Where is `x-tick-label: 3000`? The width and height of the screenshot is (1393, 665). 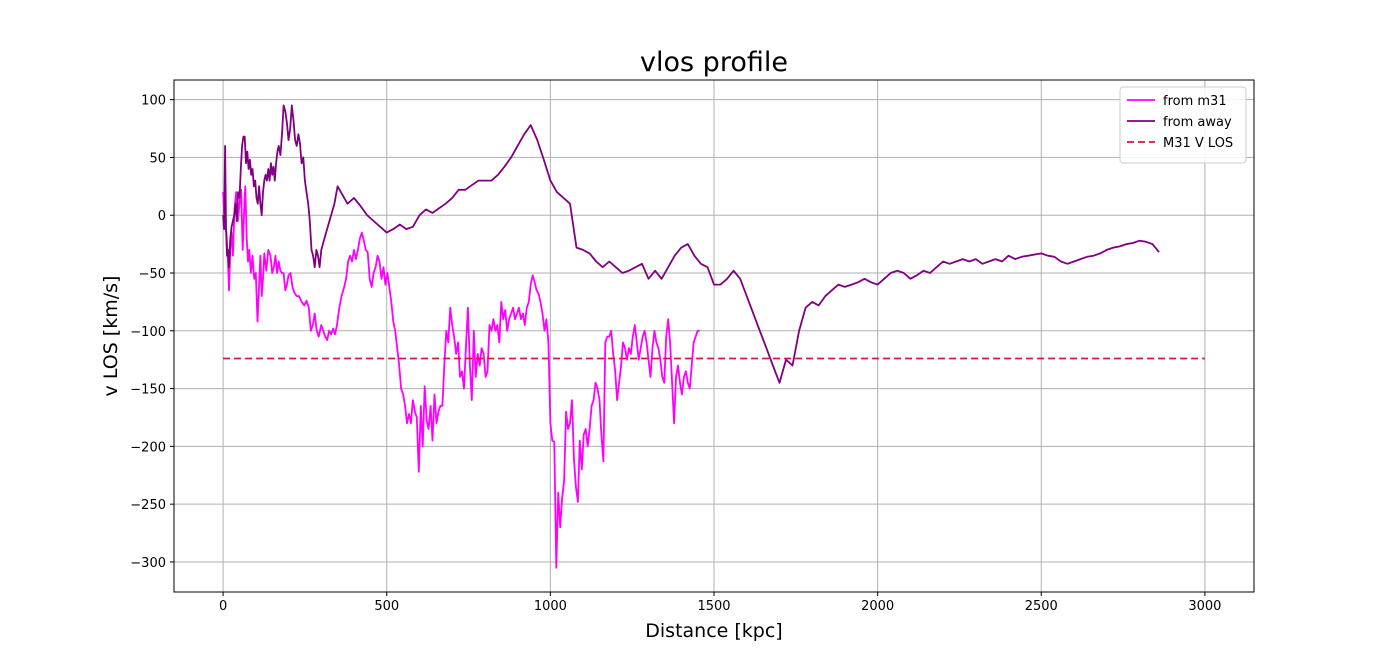 x-tick-label: 3000 is located at coordinates (1204, 606).